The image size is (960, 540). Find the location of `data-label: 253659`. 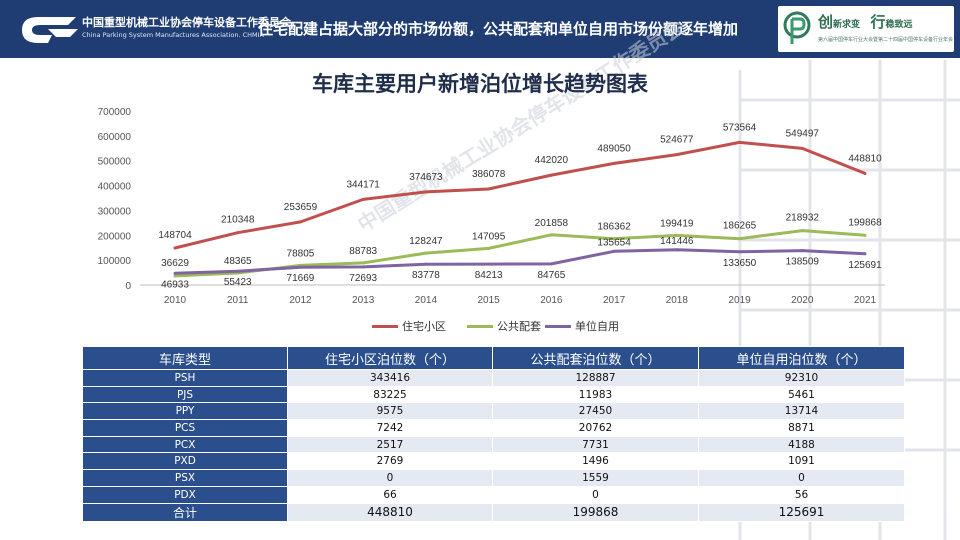

data-label: 253659 is located at coordinates (301, 207).